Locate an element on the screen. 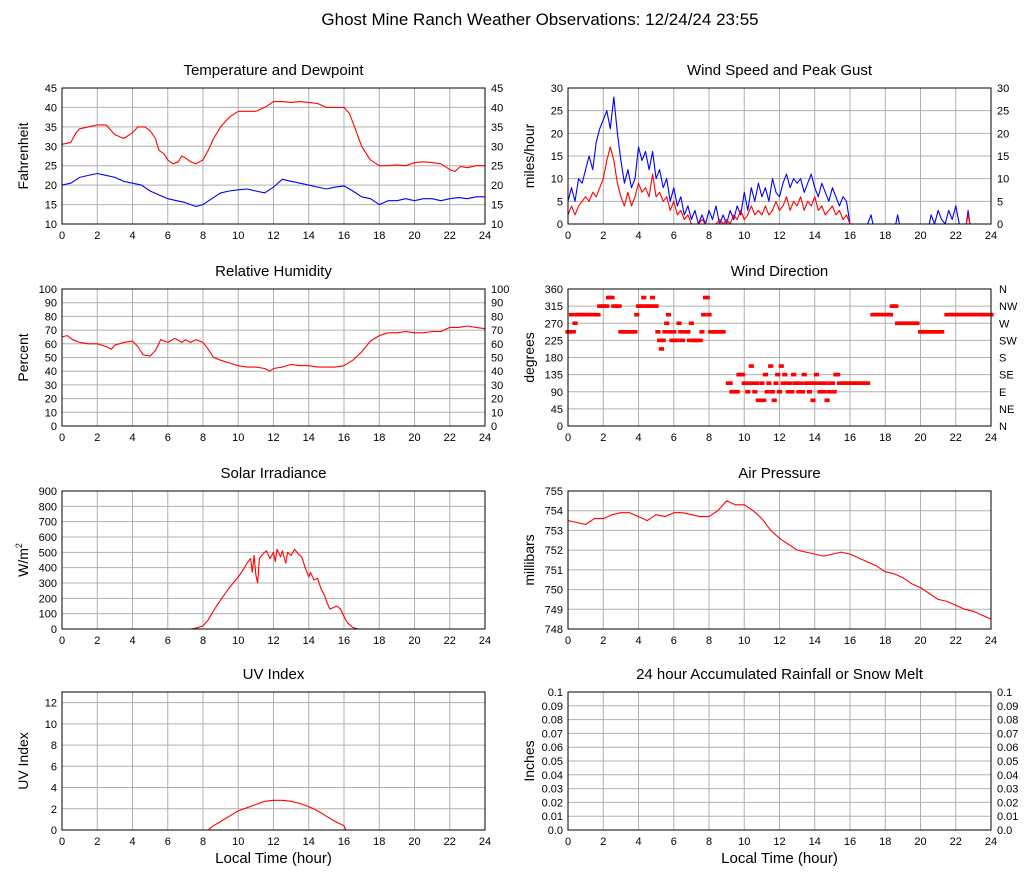 The height and width of the screenshot is (883, 1027). y-tick-label: 600 is located at coordinates (48, 538).